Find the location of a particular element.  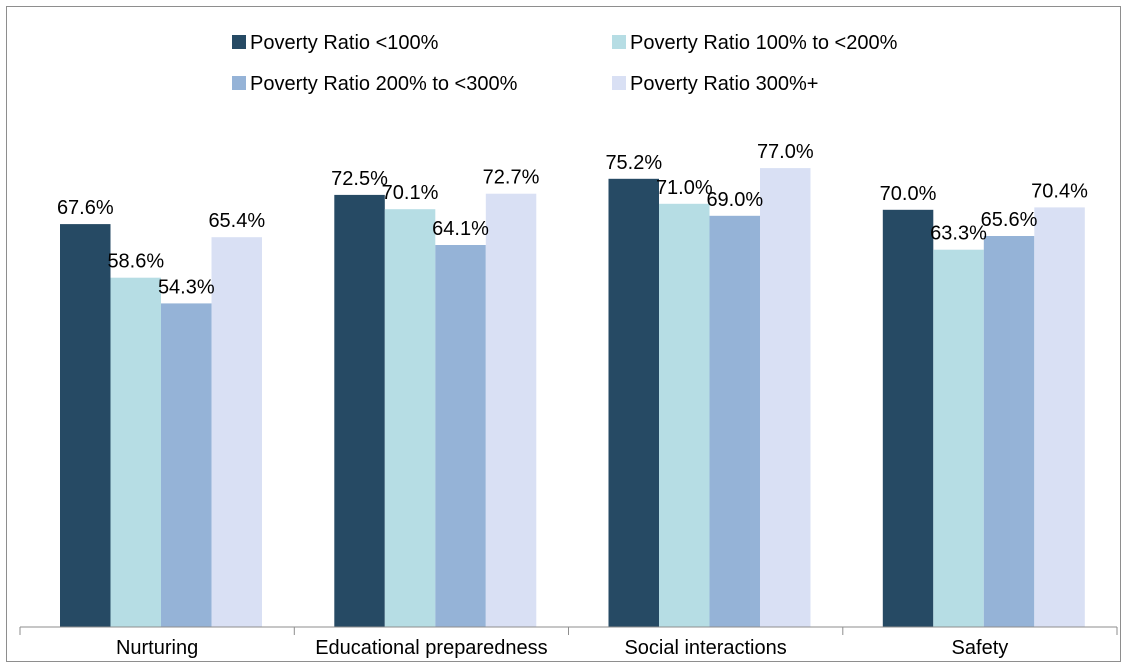

data-label-1-4: 65.4% is located at coordinates (236, 221).